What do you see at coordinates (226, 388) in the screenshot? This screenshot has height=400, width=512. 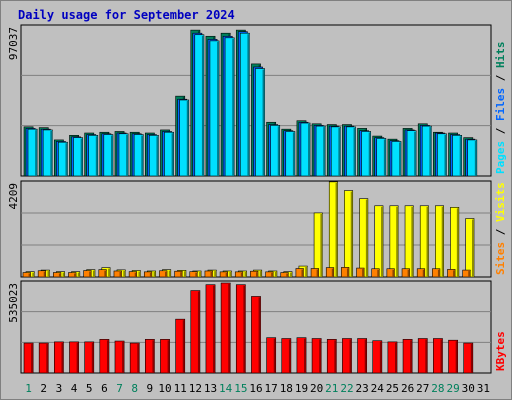 I see `x-tick-label-14: 14` at bounding box center [226, 388].